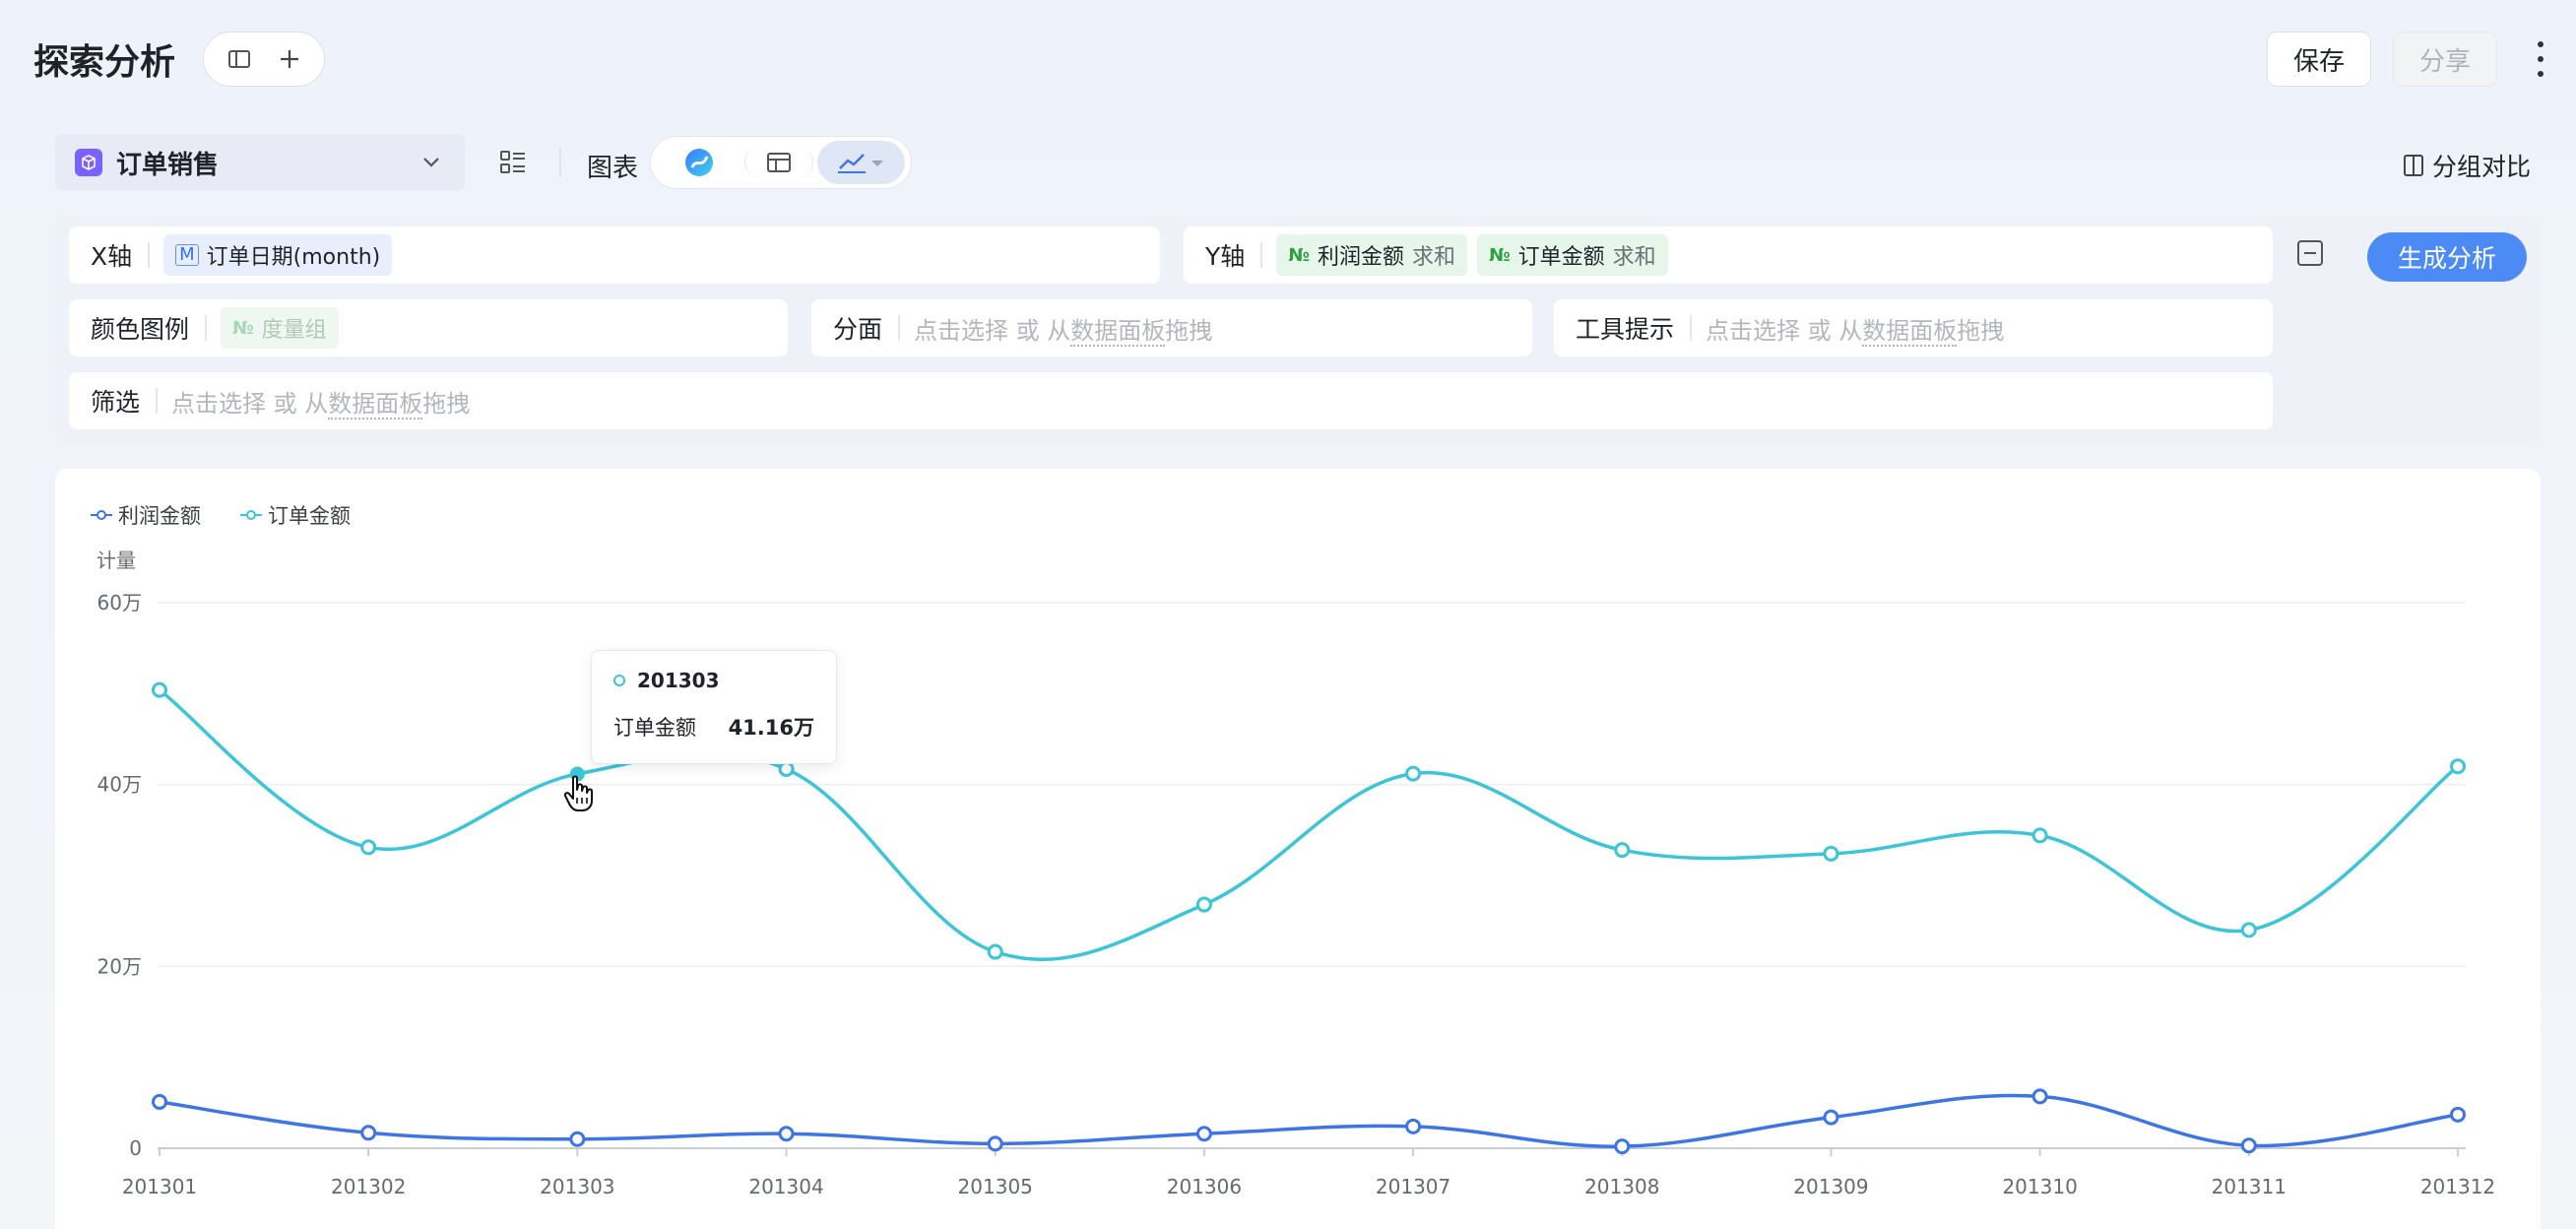 The height and width of the screenshot is (1229, 2576). What do you see at coordinates (995, 1187) in the screenshot?
I see `x-tick-label: 201305` at bounding box center [995, 1187].